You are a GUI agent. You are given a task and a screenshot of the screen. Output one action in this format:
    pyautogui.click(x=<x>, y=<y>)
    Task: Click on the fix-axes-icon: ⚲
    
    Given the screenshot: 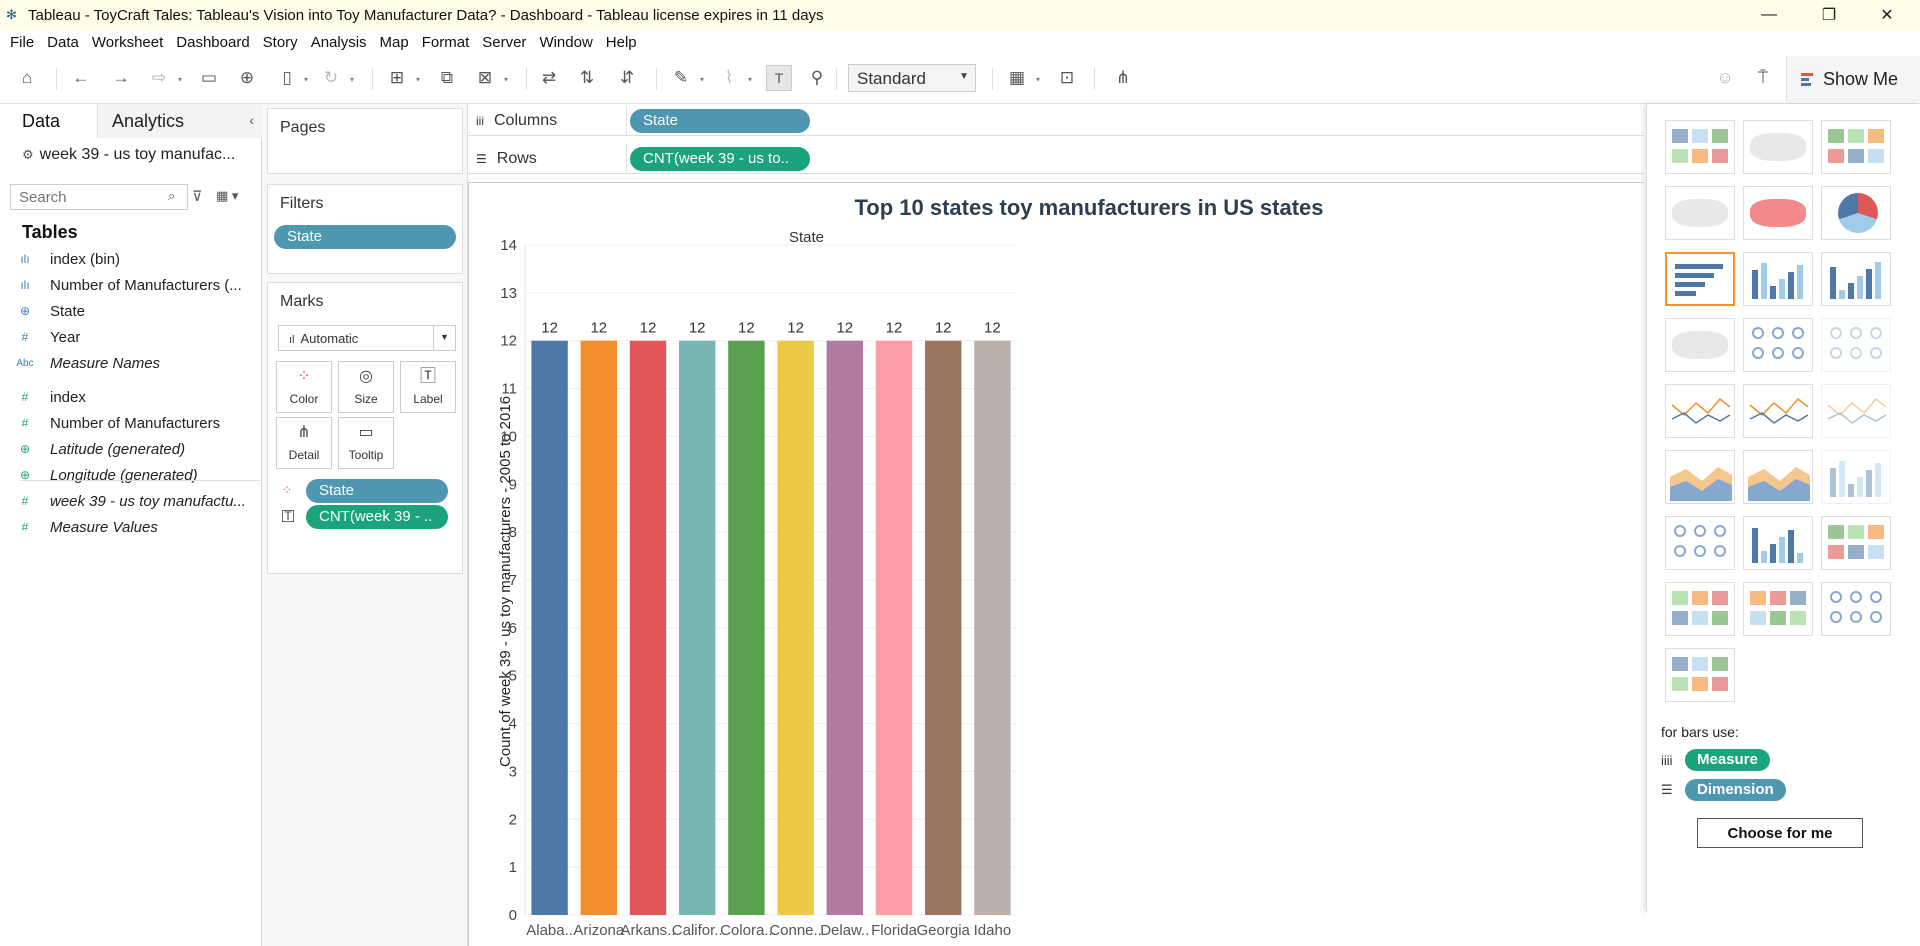 What is the action you would take?
    pyautogui.click(x=817, y=77)
    